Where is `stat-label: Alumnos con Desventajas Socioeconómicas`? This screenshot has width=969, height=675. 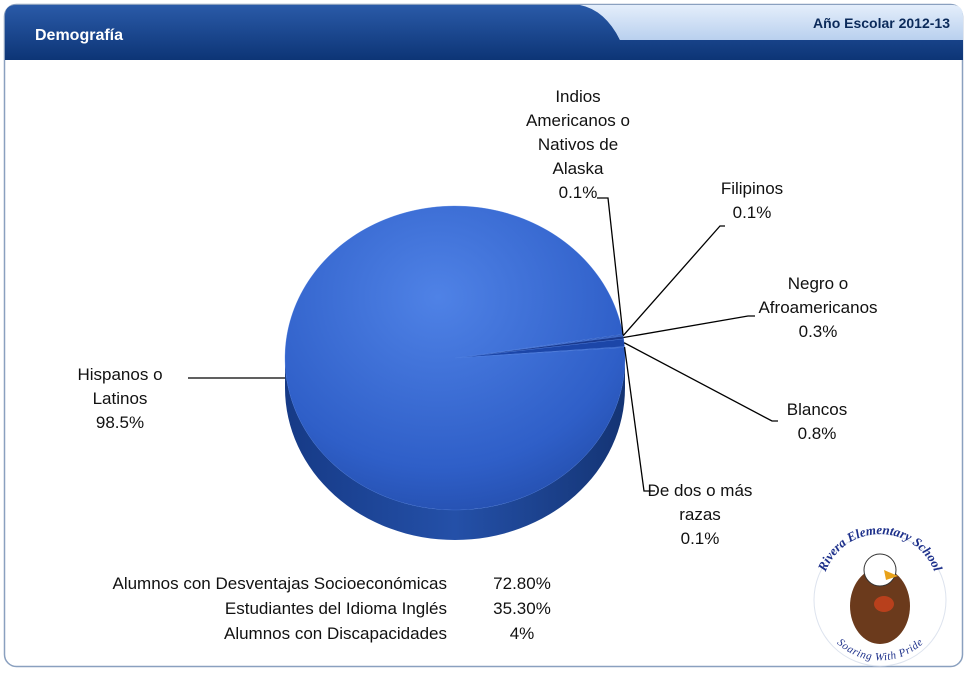 stat-label: Alumnos con Desventajas Socioeconómicas is located at coordinates (279, 583).